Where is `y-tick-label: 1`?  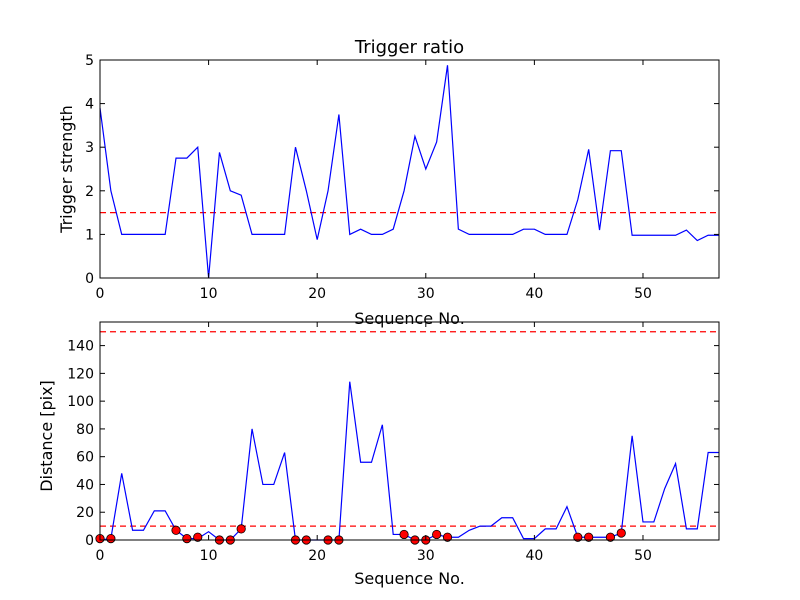
y-tick-label: 1 is located at coordinates (89, 235).